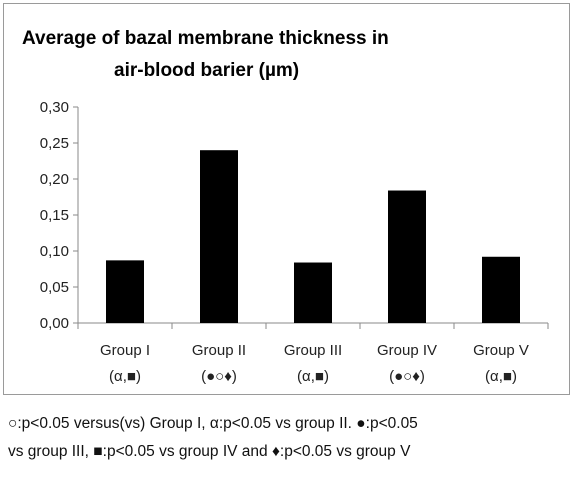 The height and width of the screenshot is (480, 580). Describe the element at coordinates (219, 350) in the screenshot. I see `x-category-label: Group II` at that location.